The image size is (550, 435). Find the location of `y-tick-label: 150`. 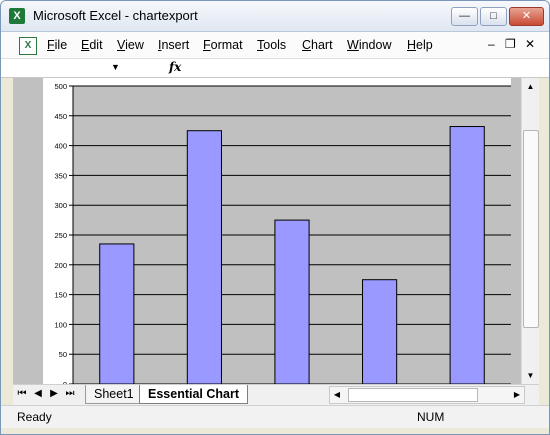

y-tick-label: 150 is located at coordinates (60, 295).